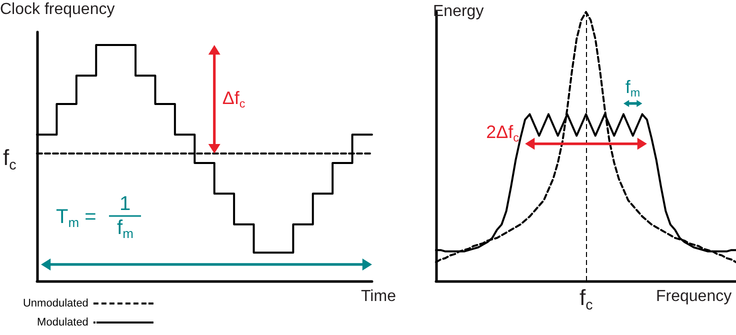 This screenshot has width=736, height=335. I want to click on x-axis-title: Frequency, so click(694, 296).